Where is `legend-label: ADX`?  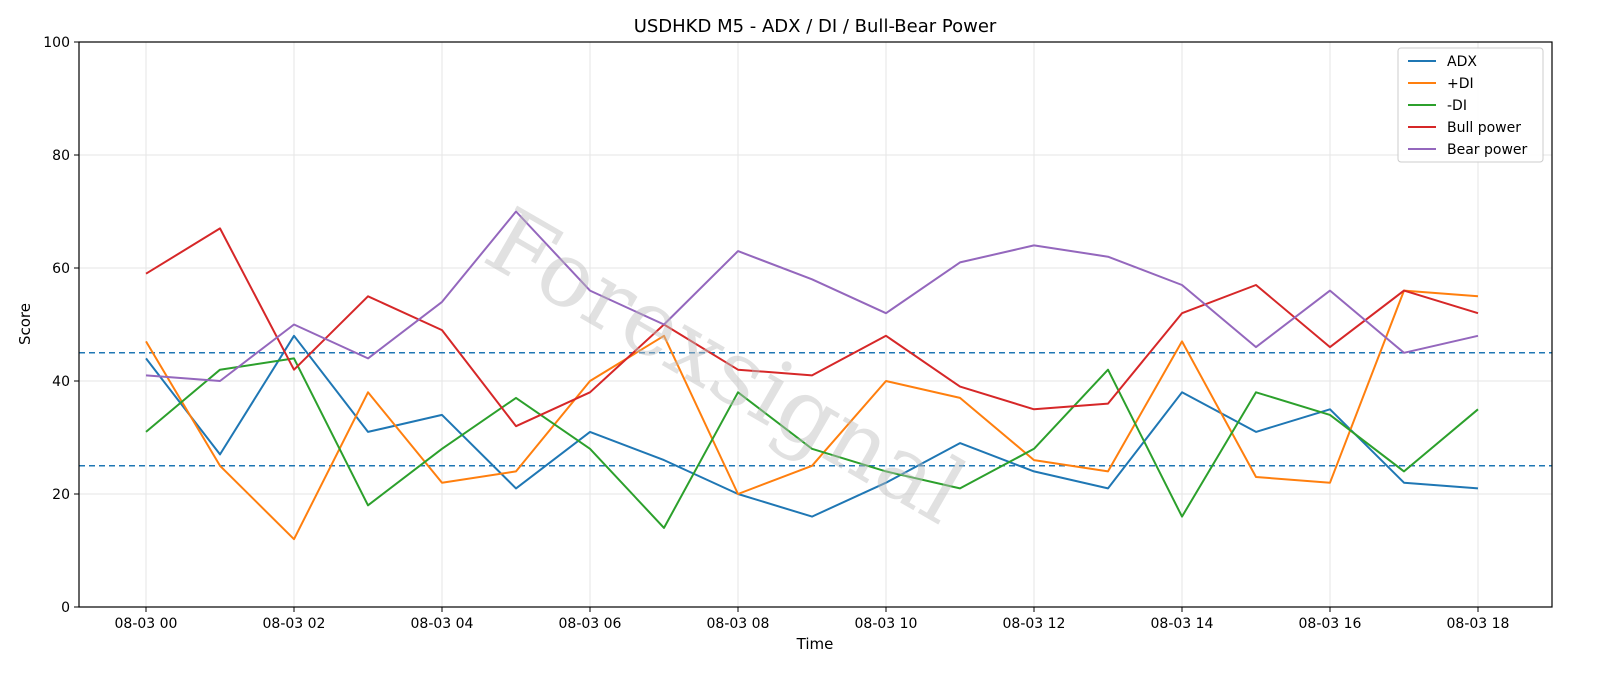 legend-label: ADX is located at coordinates (1462, 62).